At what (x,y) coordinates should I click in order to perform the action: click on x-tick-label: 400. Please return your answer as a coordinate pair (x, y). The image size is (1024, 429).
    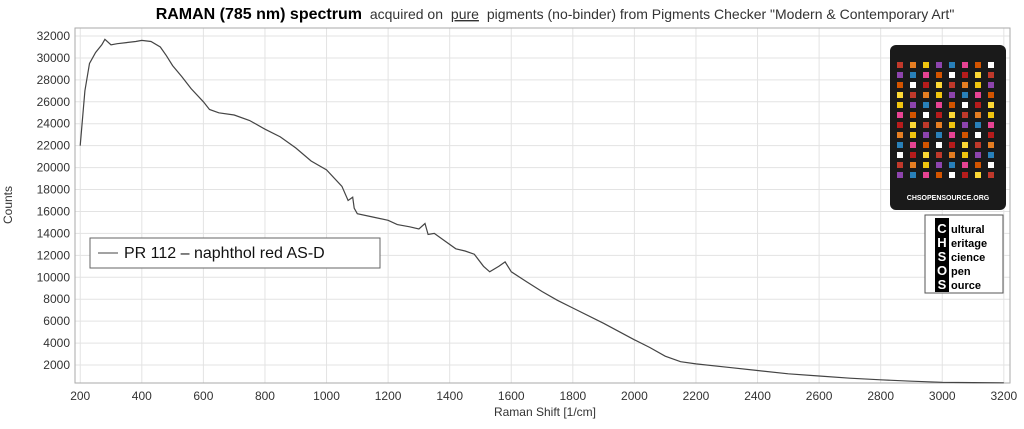
    Looking at the image, I should click on (142, 396).